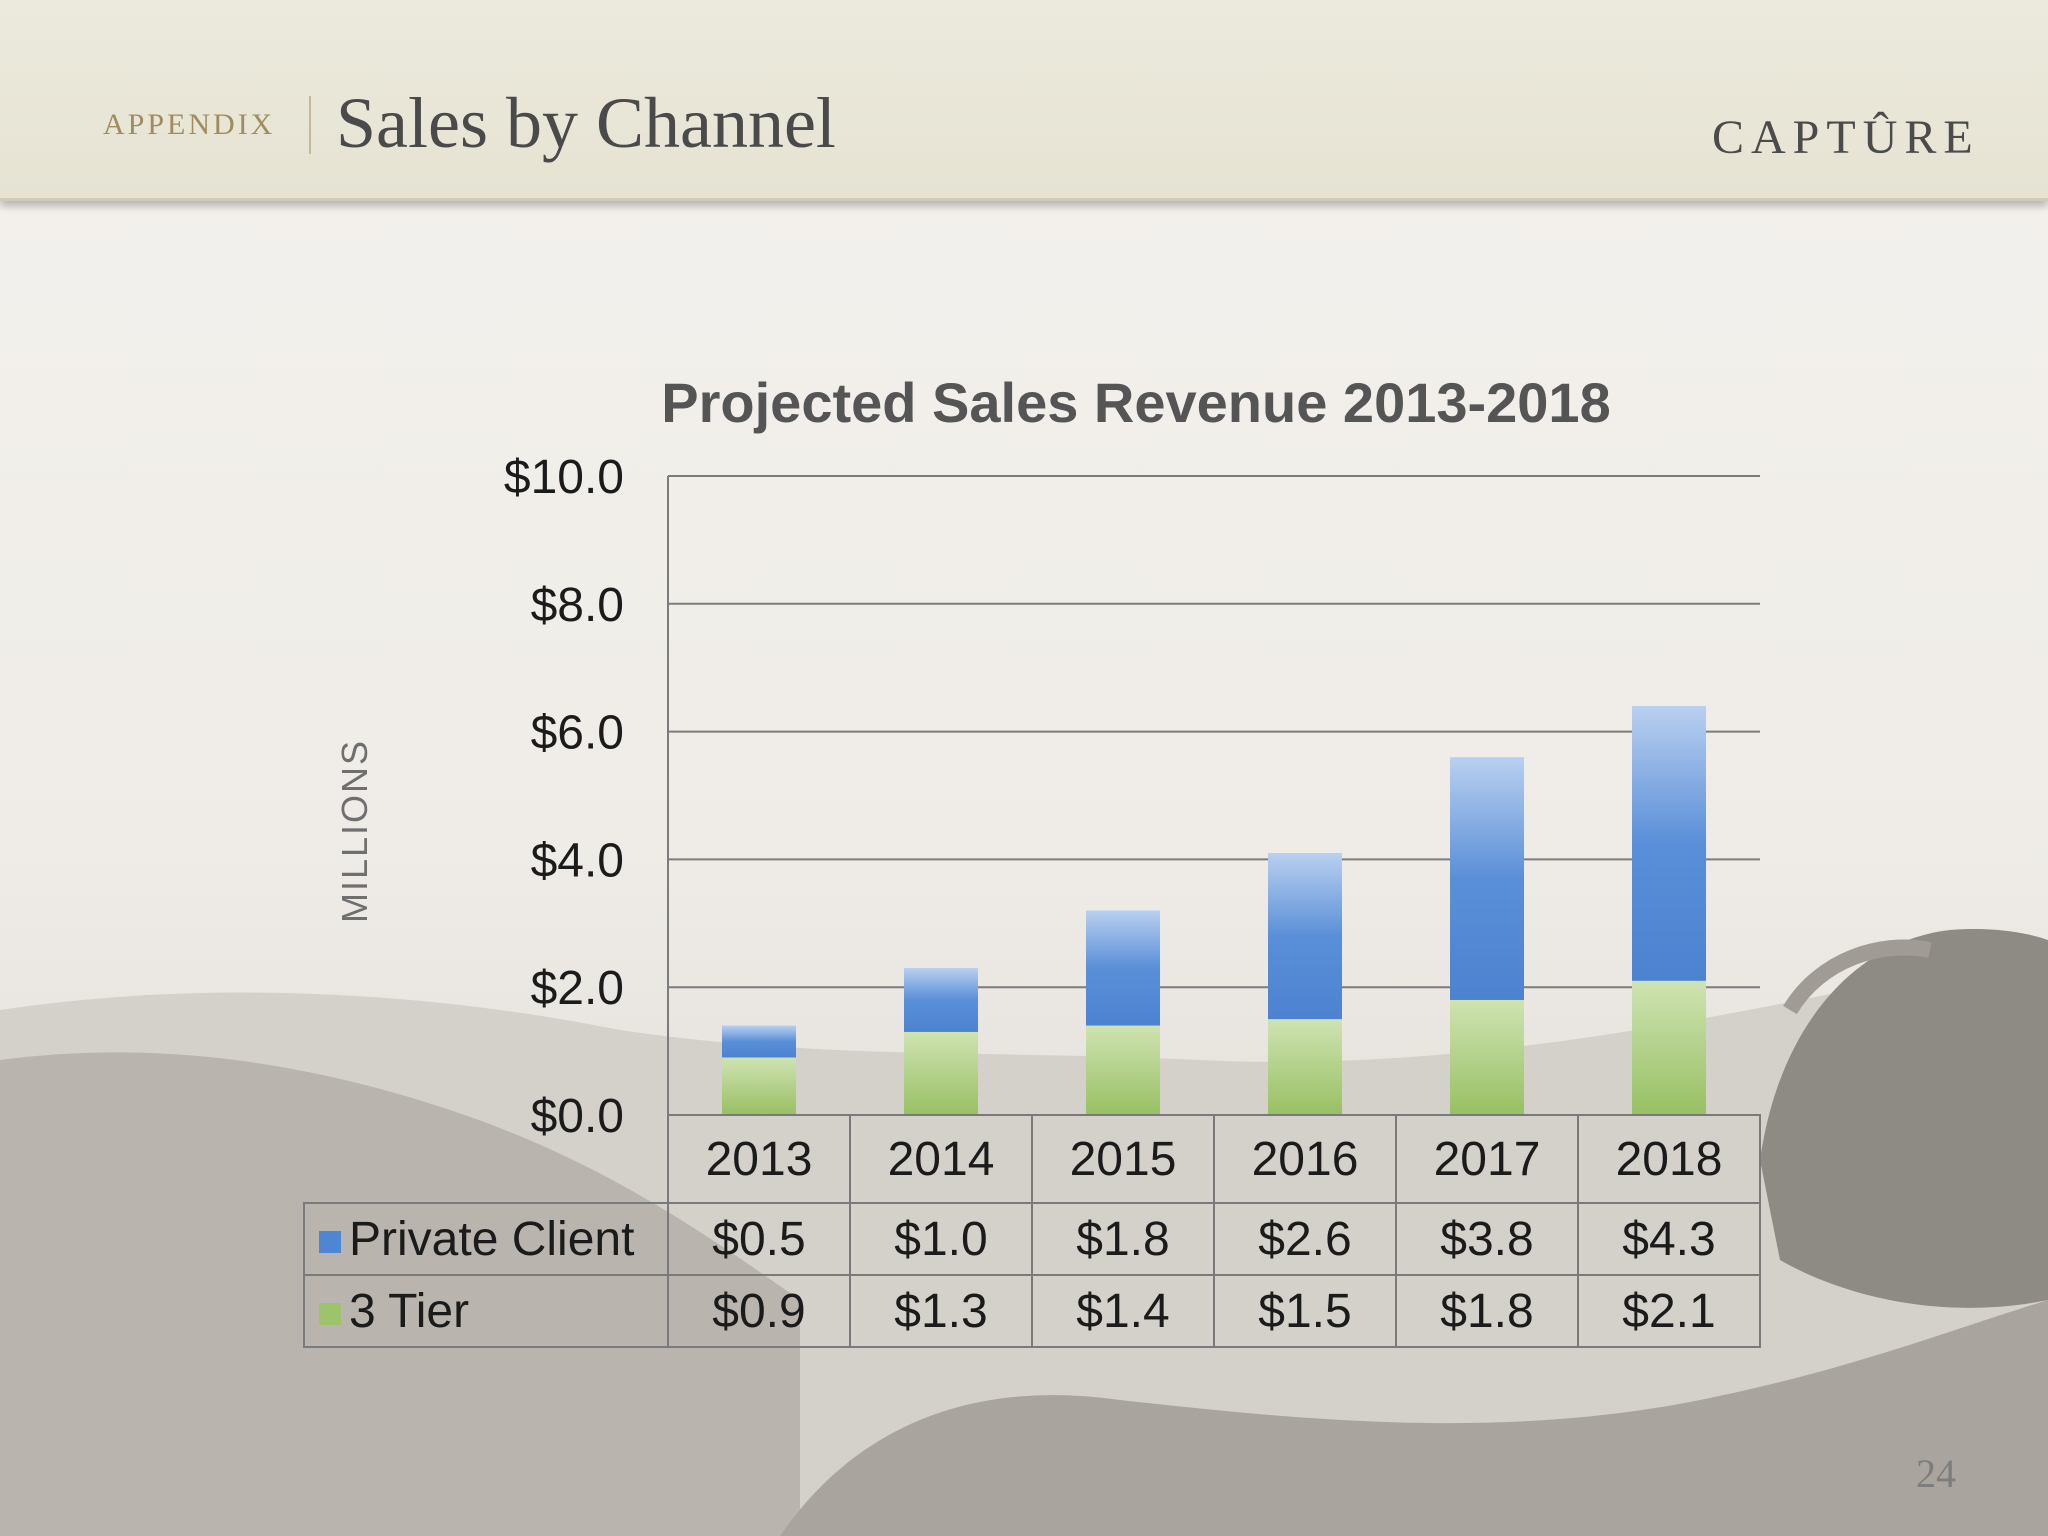 This screenshot has height=1536, width=2048. What do you see at coordinates (577, 1116) in the screenshot?
I see `y-tick-label: $0.0` at bounding box center [577, 1116].